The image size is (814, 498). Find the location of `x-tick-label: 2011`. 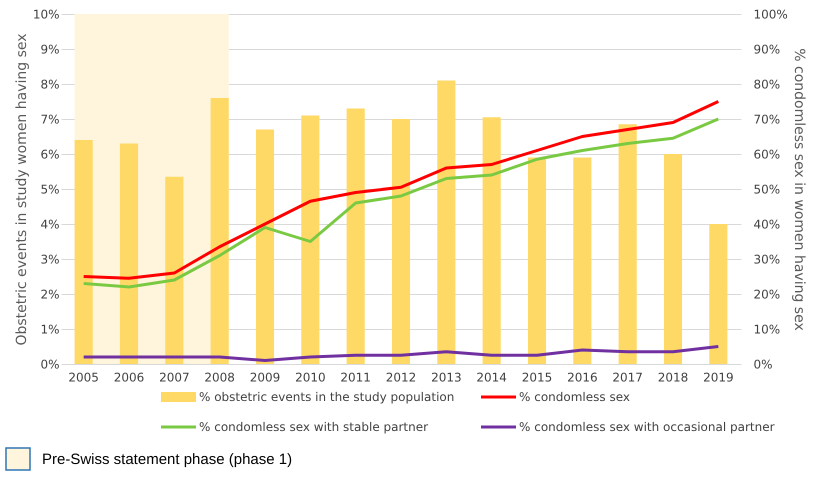

x-tick-label: 2011 is located at coordinates (355, 377).